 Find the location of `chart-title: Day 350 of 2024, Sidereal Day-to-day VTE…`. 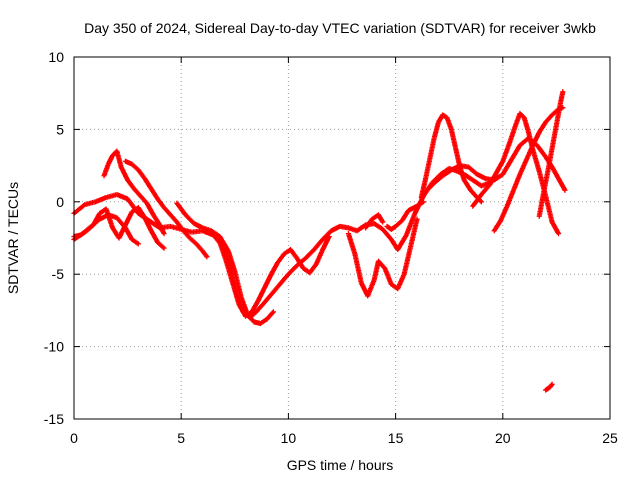

chart-title: Day 350 of 2024, Sidereal Day-to-day VTE… is located at coordinates (340, 28).